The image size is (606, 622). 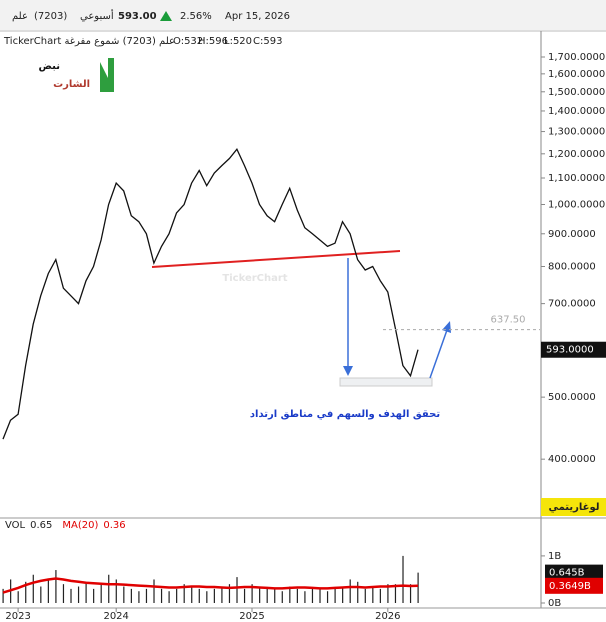 What do you see at coordinates (570, 350) in the screenshot?
I see `price-tag-label: 593.0000` at bounding box center [570, 350].